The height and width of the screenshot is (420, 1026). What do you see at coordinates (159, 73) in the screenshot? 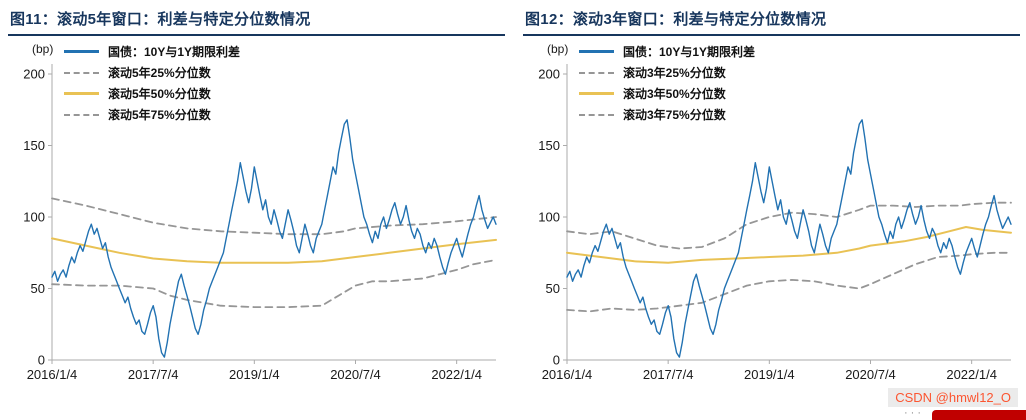
I see `legend-label: 滚动5年25%分位数` at bounding box center [159, 73].